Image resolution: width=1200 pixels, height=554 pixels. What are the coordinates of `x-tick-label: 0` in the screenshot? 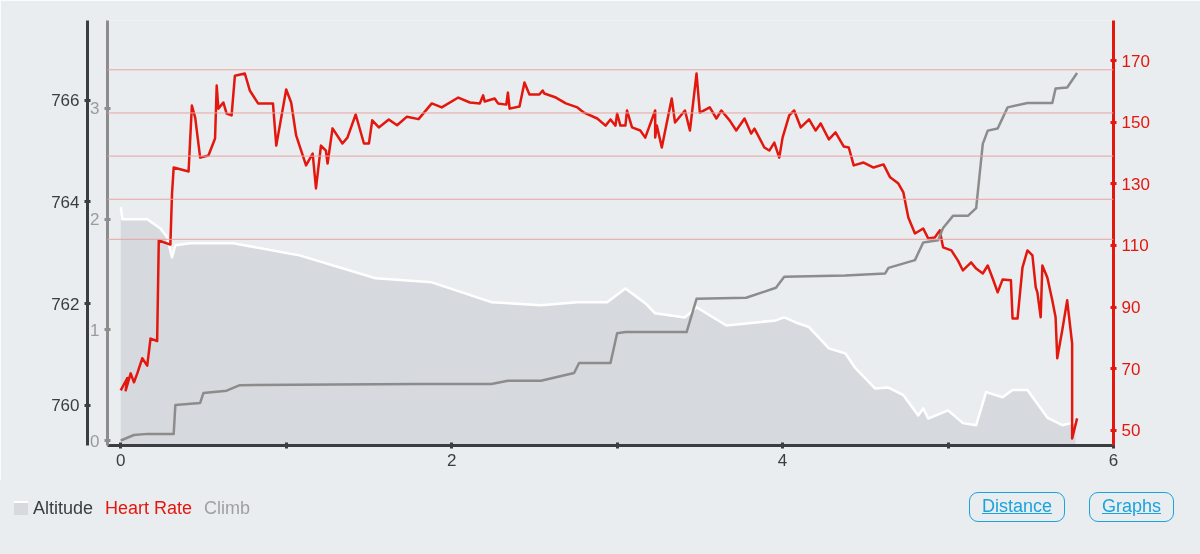 It's located at (121, 460).